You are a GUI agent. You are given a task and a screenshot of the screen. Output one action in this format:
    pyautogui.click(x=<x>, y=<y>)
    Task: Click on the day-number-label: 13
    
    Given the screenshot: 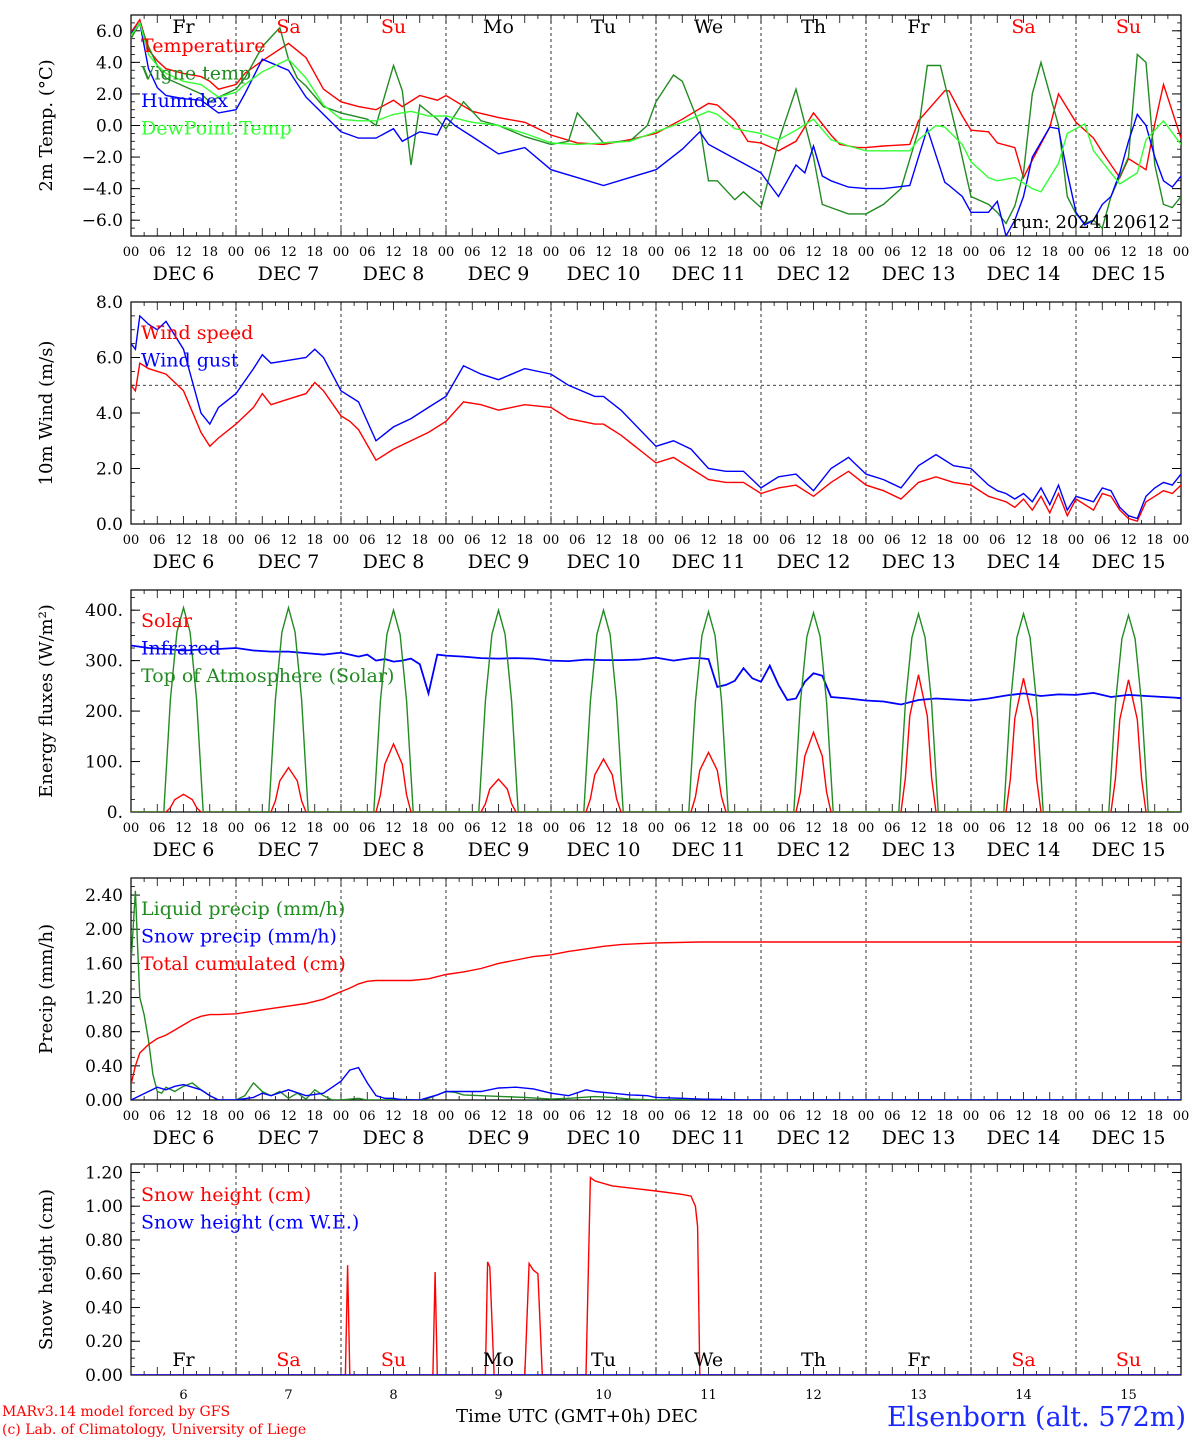 What is the action you would take?
    pyautogui.click(x=918, y=1395)
    